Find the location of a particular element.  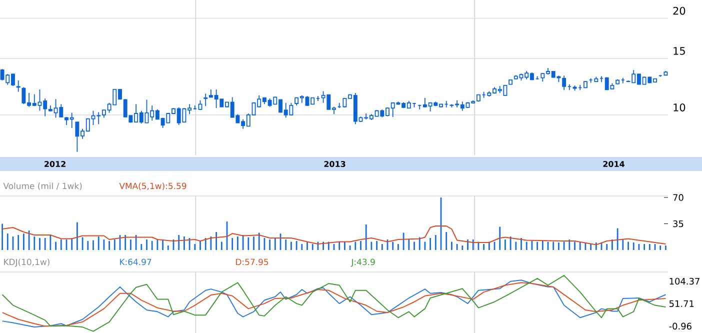

y-tick-label: 20 is located at coordinates (679, 10).